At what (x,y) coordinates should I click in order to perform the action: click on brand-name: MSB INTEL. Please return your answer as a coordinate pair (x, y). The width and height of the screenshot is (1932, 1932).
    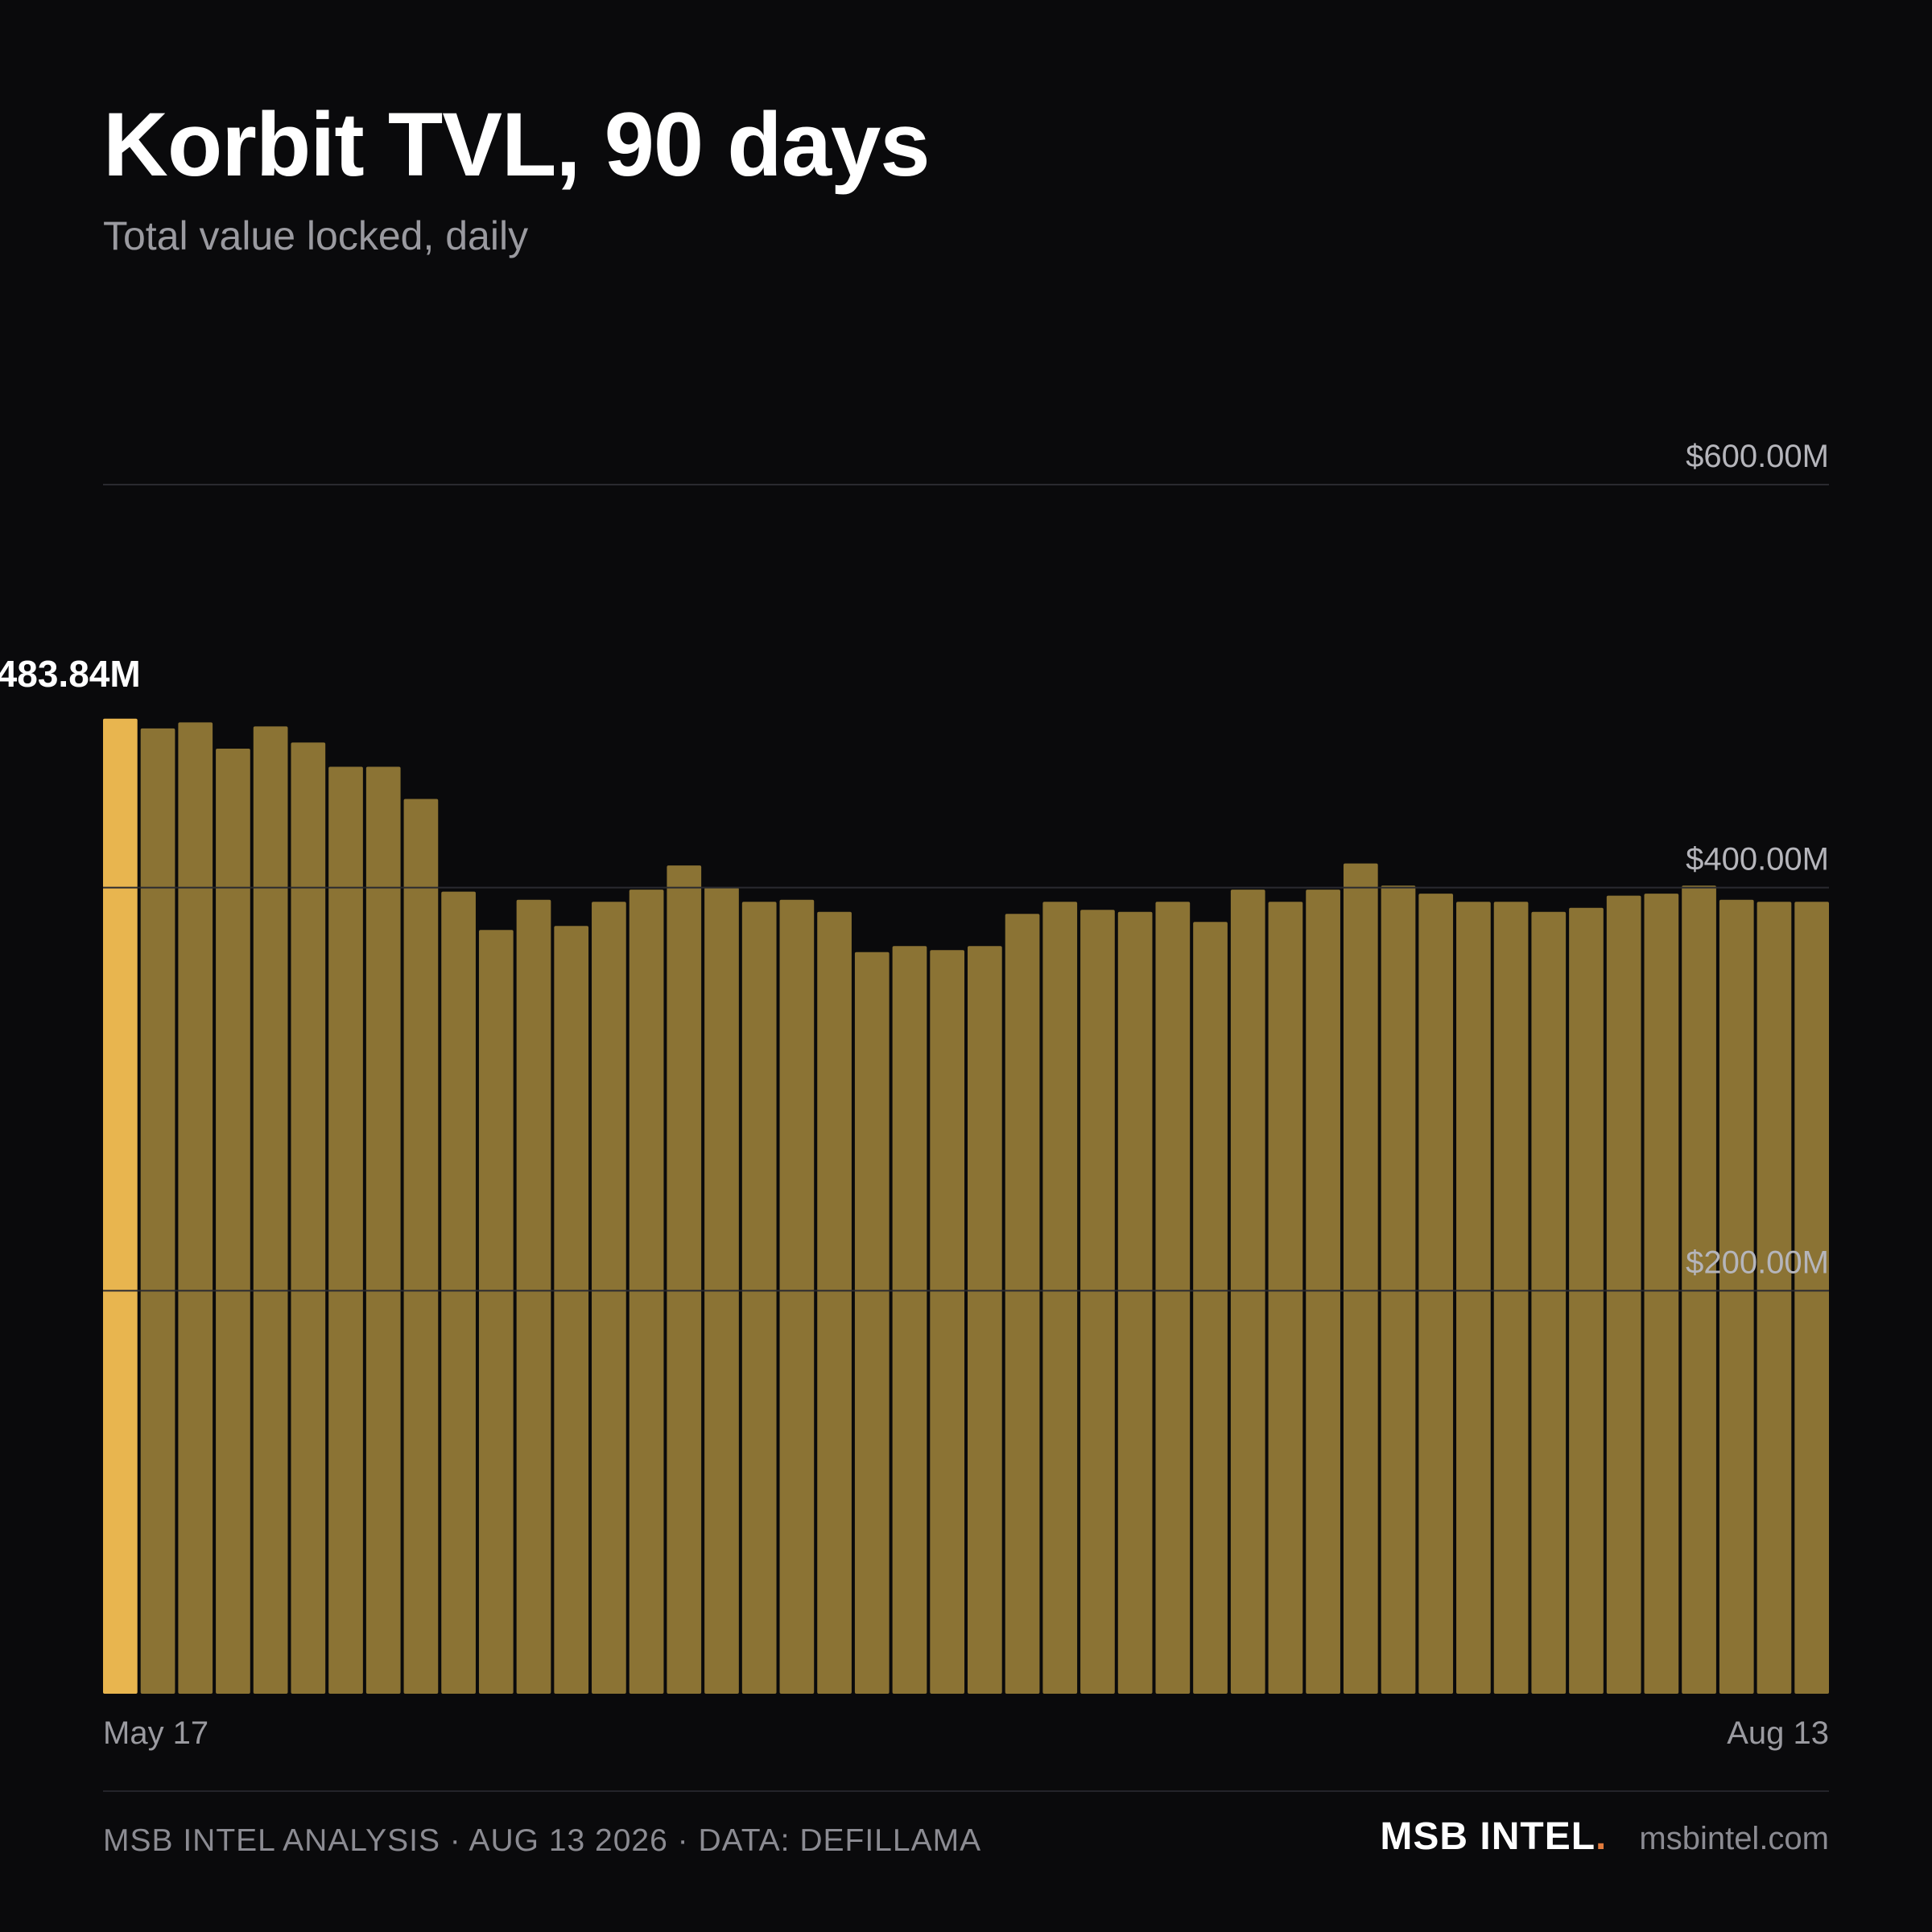
    Looking at the image, I should click on (1488, 1836).